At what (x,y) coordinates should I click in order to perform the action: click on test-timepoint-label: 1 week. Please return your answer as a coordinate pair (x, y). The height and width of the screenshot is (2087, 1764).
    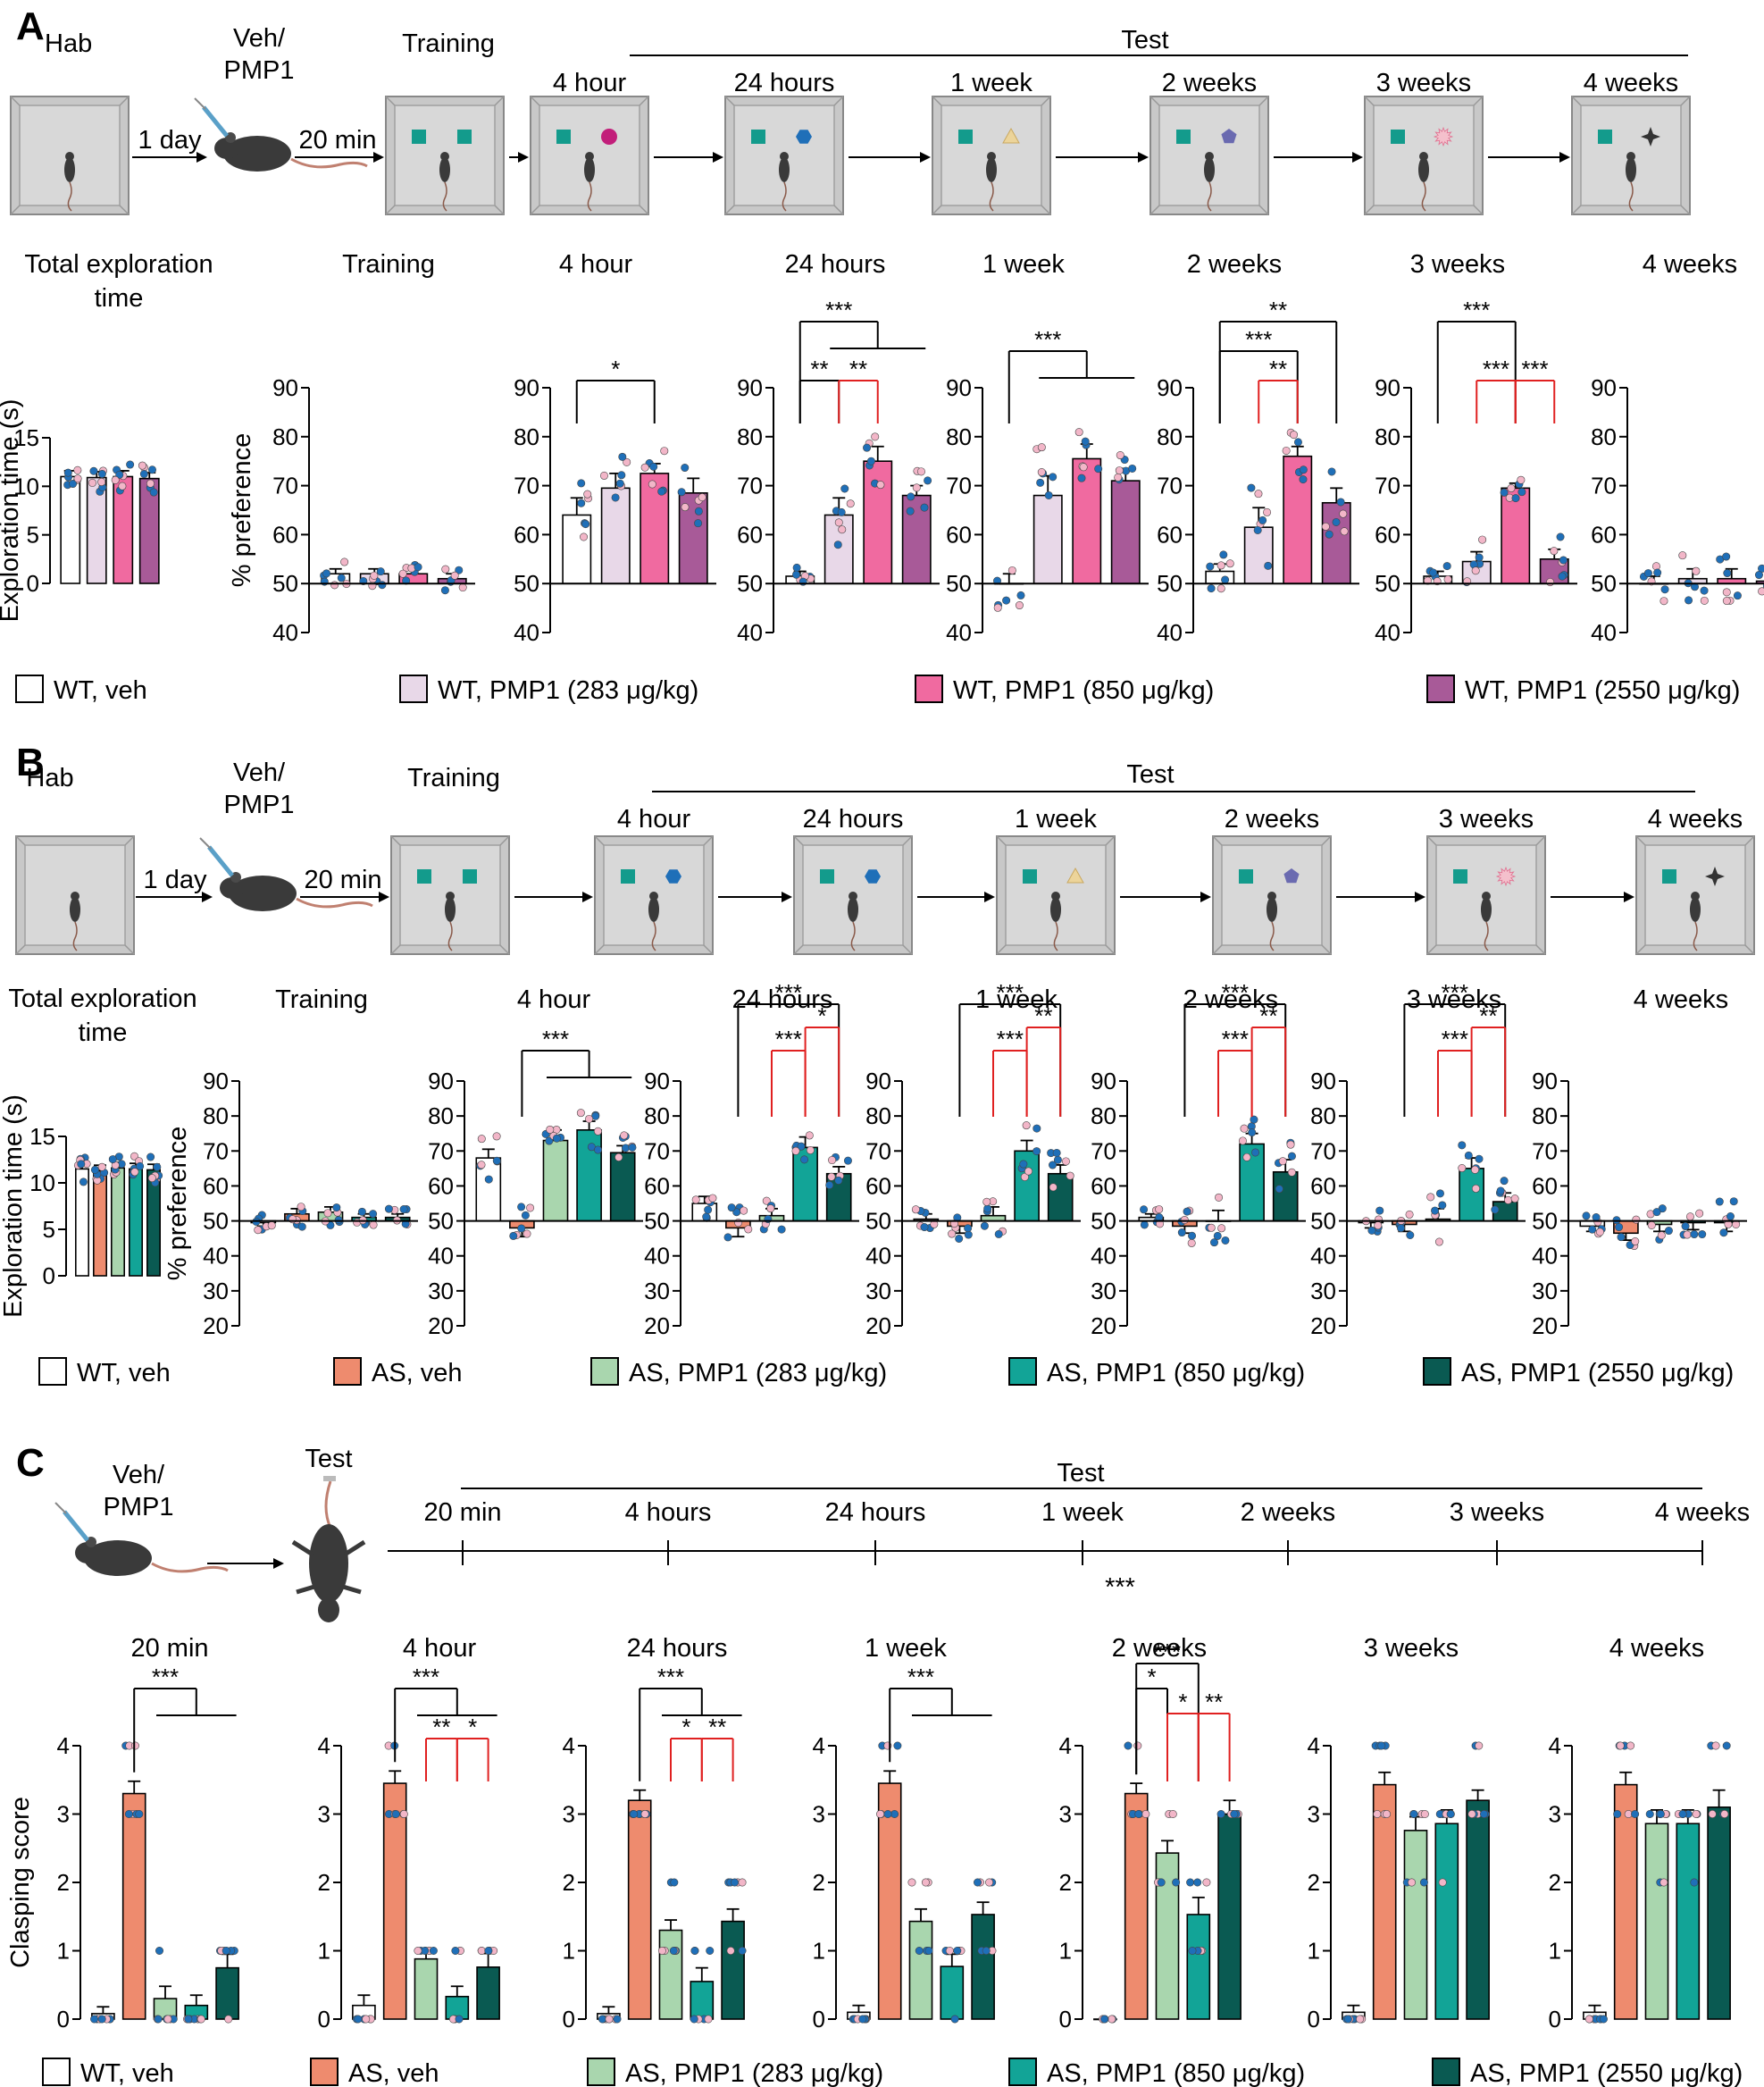
    Looking at the image, I should click on (991, 83).